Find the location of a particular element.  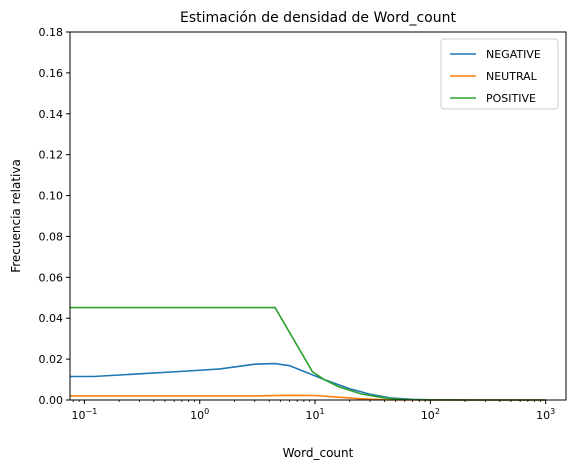

x-tick-label: 10¹ is located at coordinates (315, 414).